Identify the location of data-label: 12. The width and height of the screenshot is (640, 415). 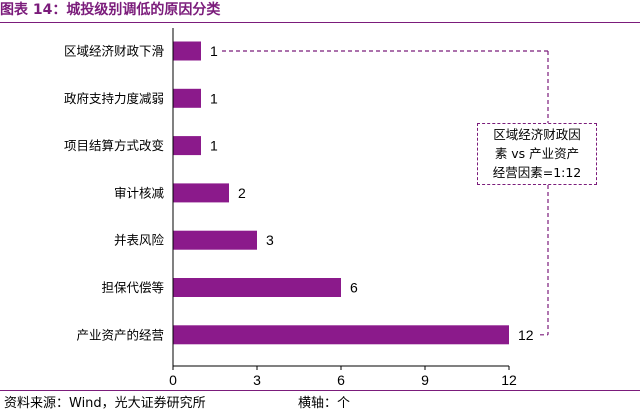
(526, 335).